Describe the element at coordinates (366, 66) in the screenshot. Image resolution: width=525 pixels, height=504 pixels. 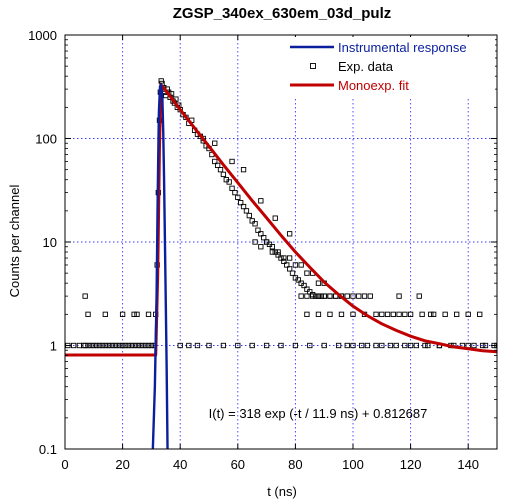
I see `legend-label-1: Exp. data` at that location.